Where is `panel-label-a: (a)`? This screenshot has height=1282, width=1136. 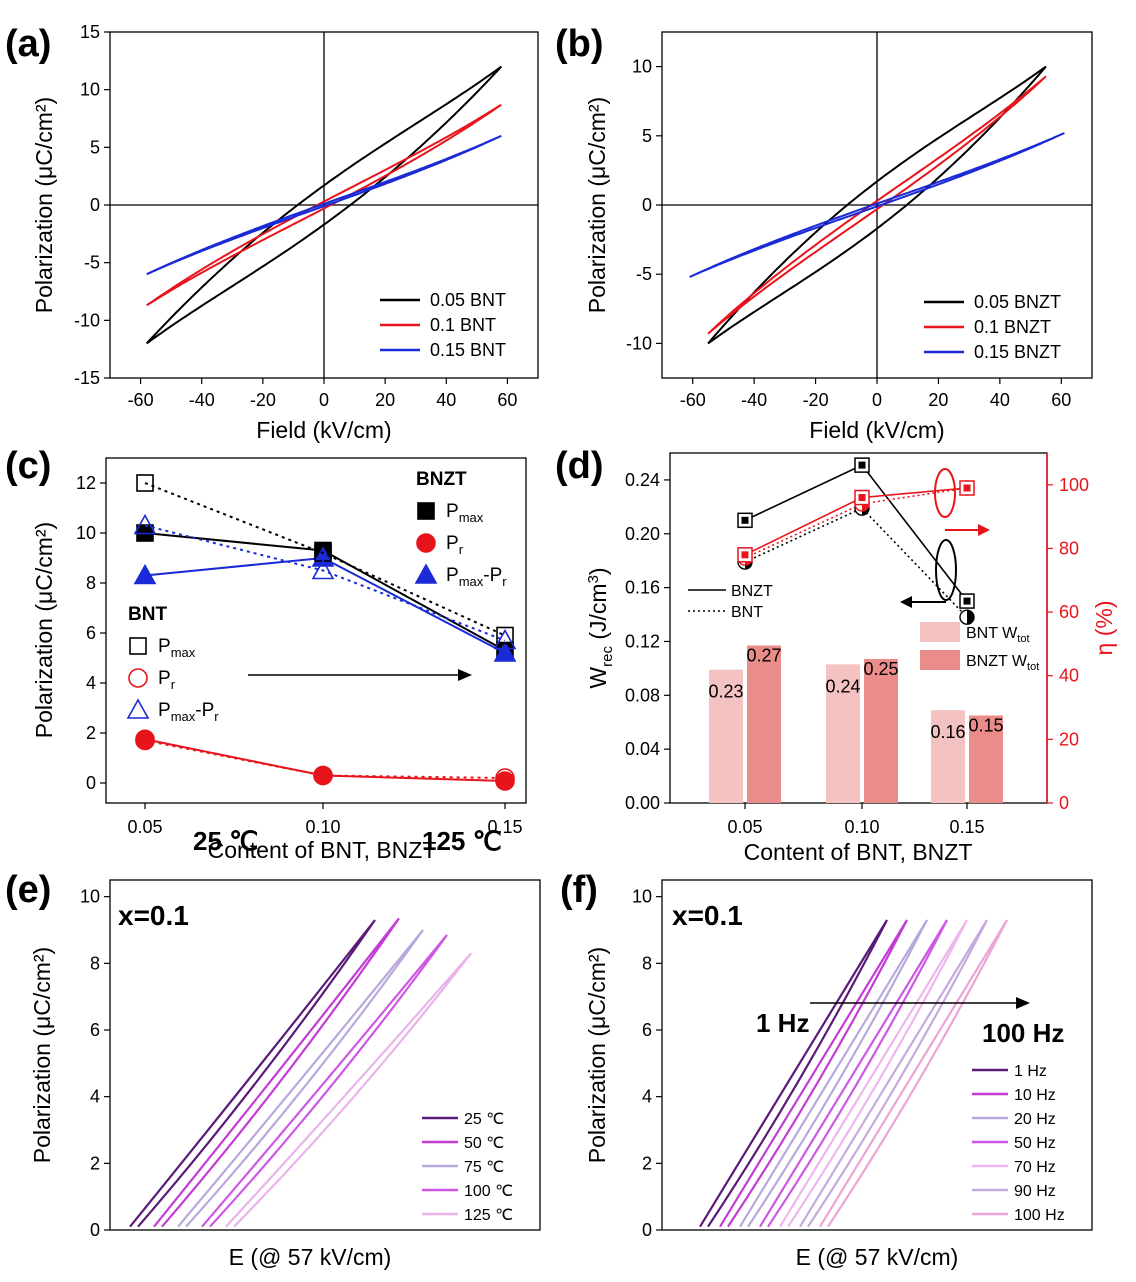
panel-label-a: (a) is located at coordinates (28, 44).